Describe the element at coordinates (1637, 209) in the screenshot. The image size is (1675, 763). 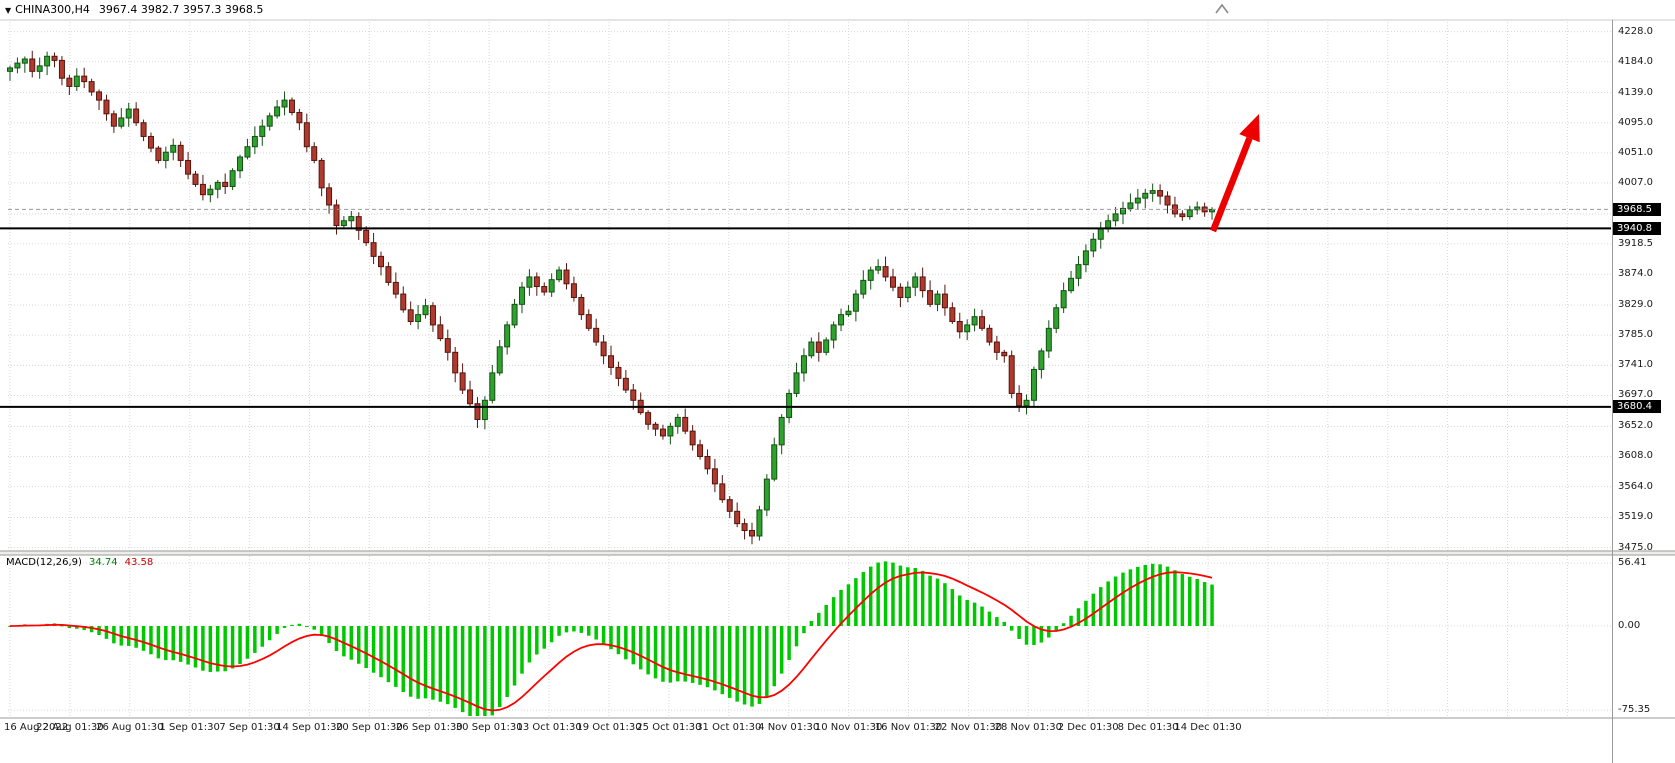
I see `current-price-tag: 3968.5` at that location.